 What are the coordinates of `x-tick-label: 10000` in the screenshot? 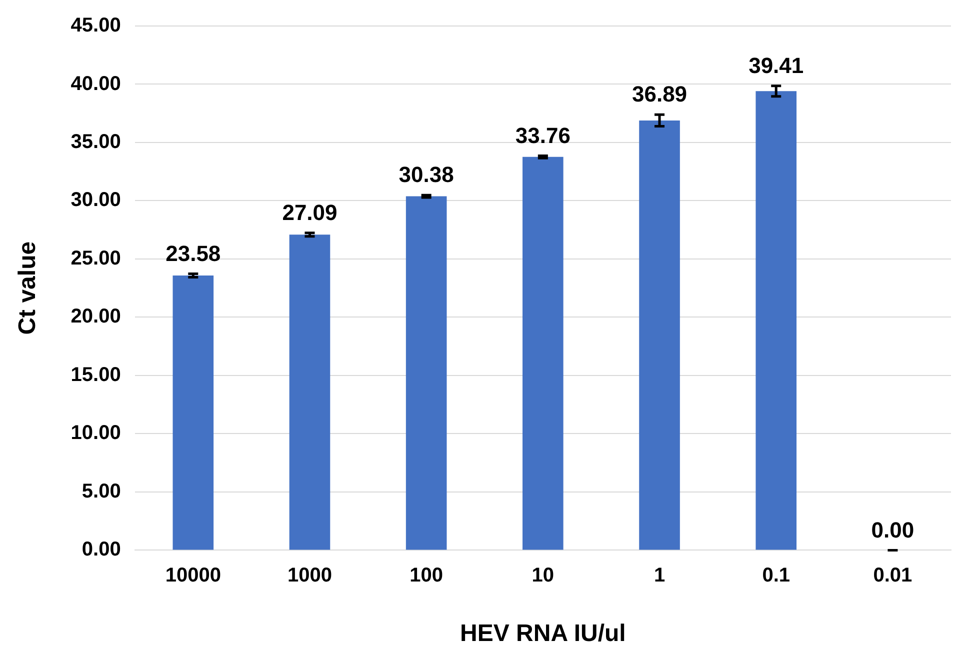 It's located at (193, 575).